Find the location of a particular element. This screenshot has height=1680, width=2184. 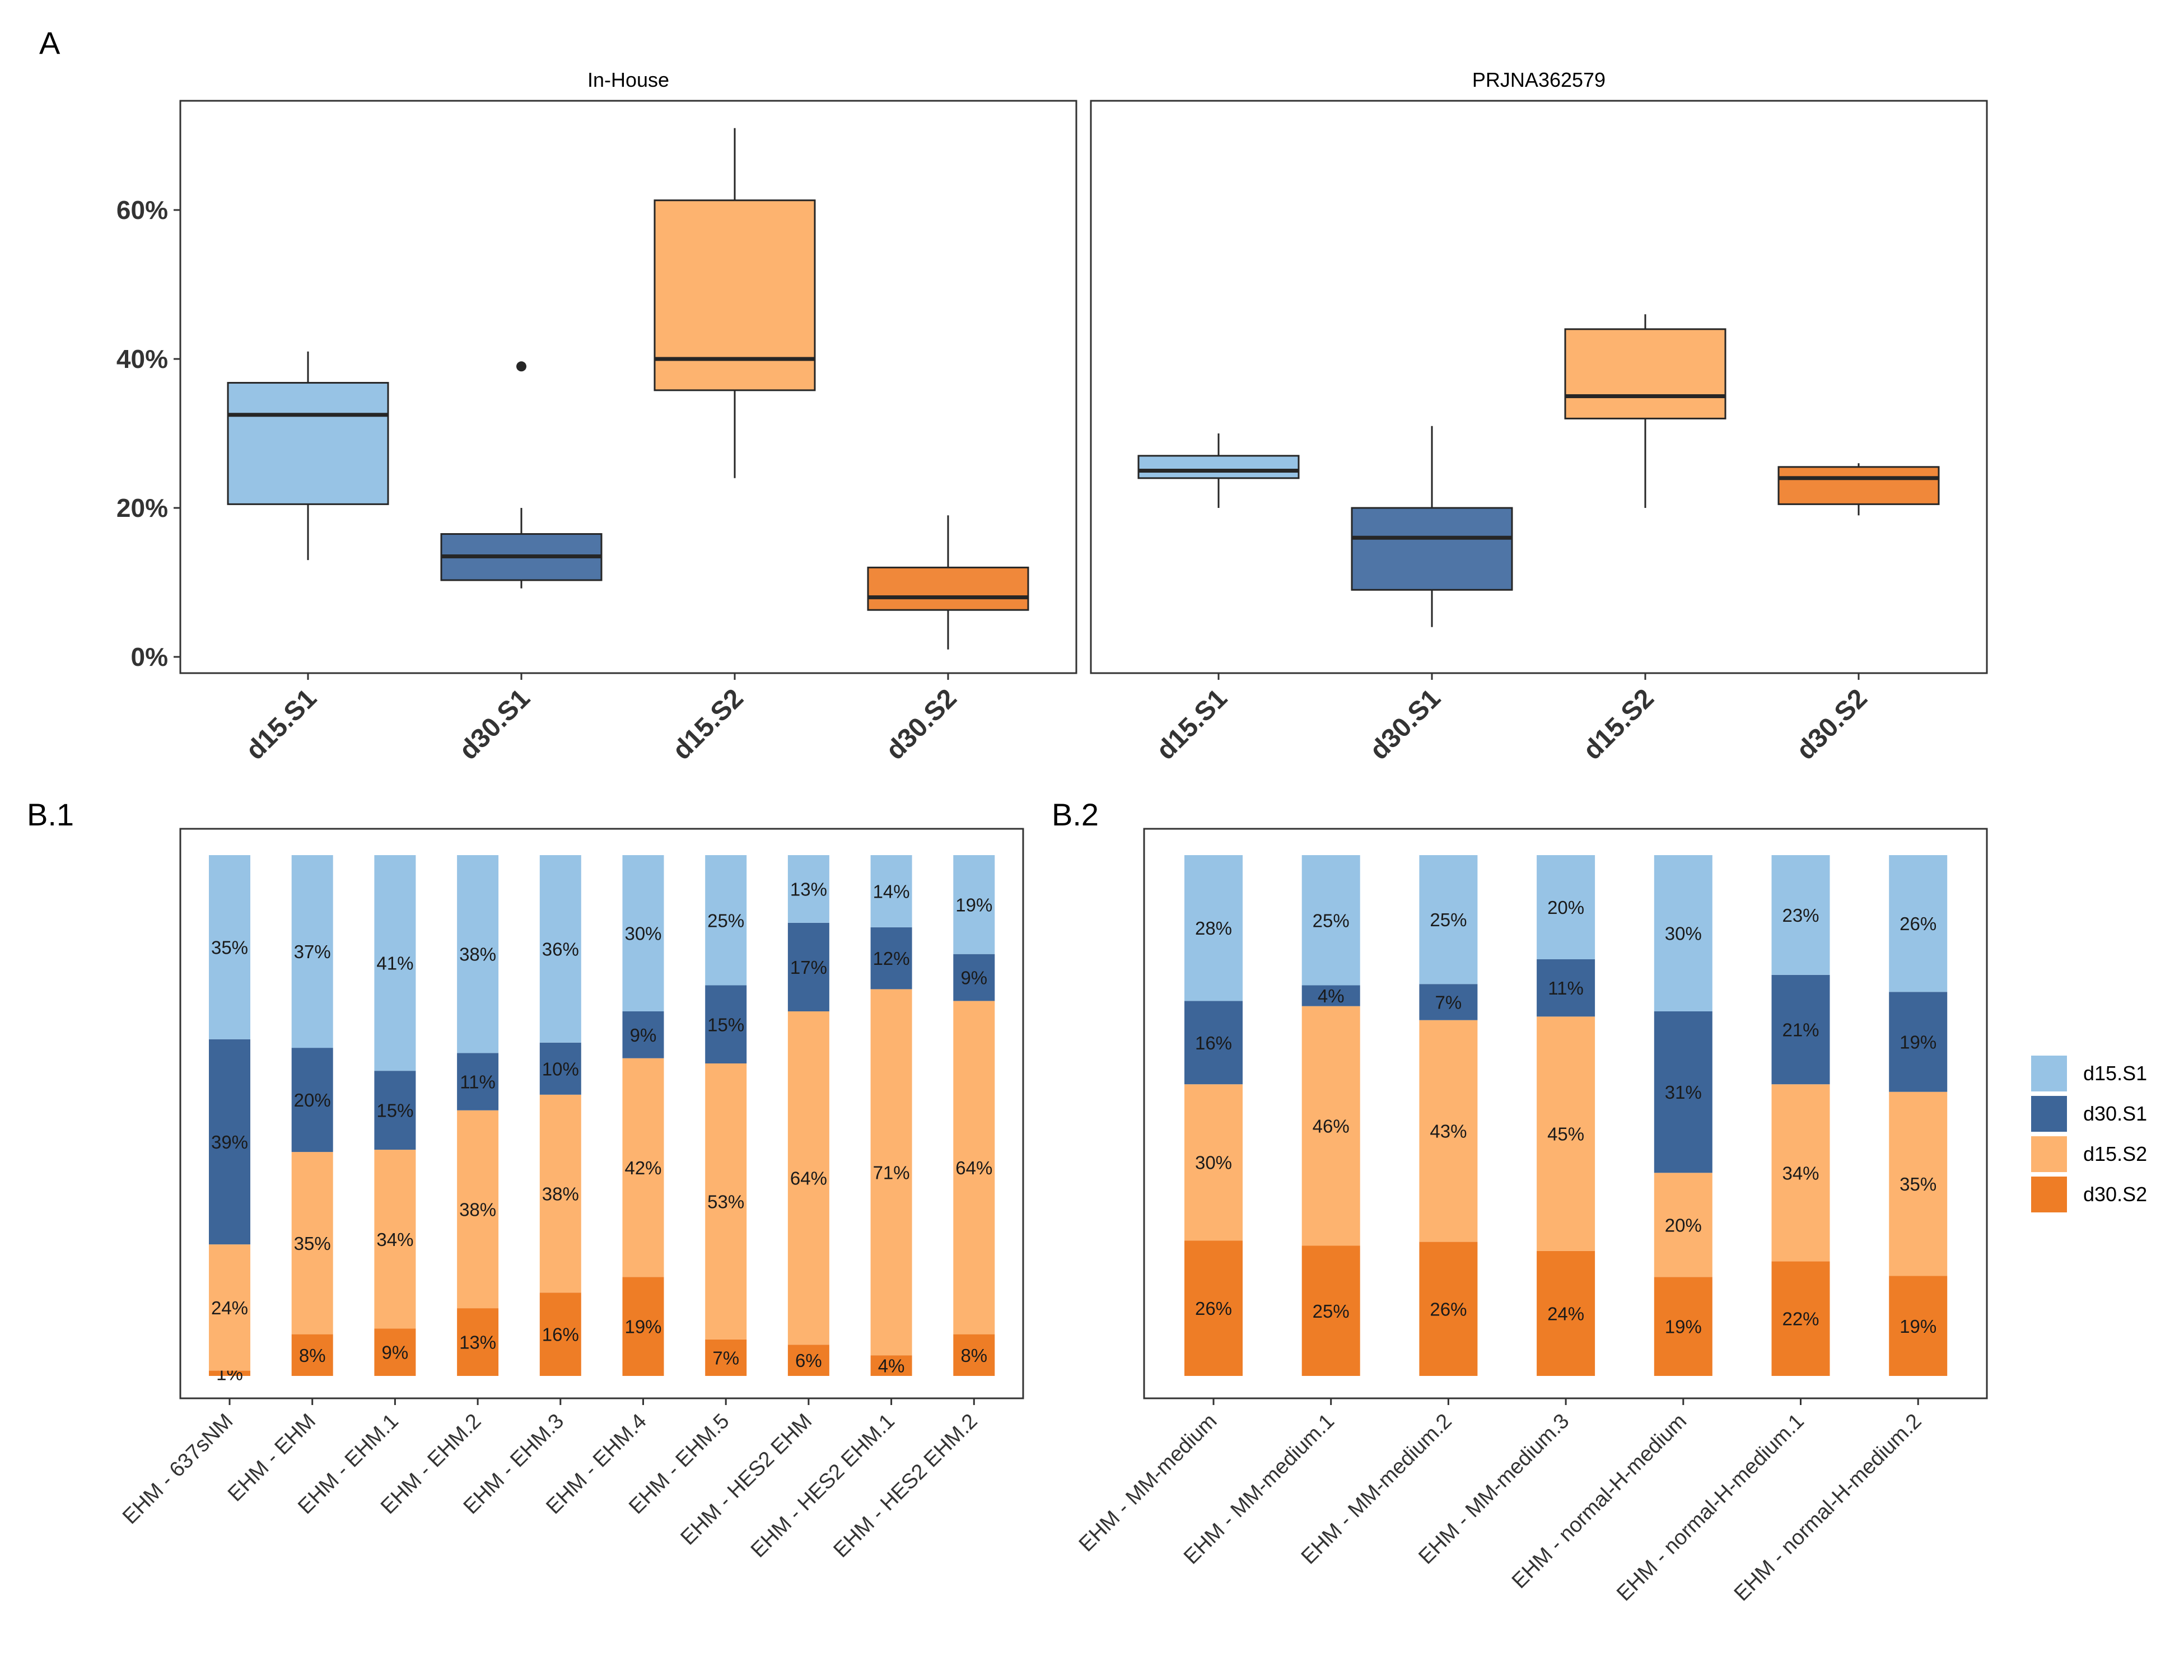

bar-segment-ehm-ehm-2-d15-s2 is located at coordinates (478, 1210).